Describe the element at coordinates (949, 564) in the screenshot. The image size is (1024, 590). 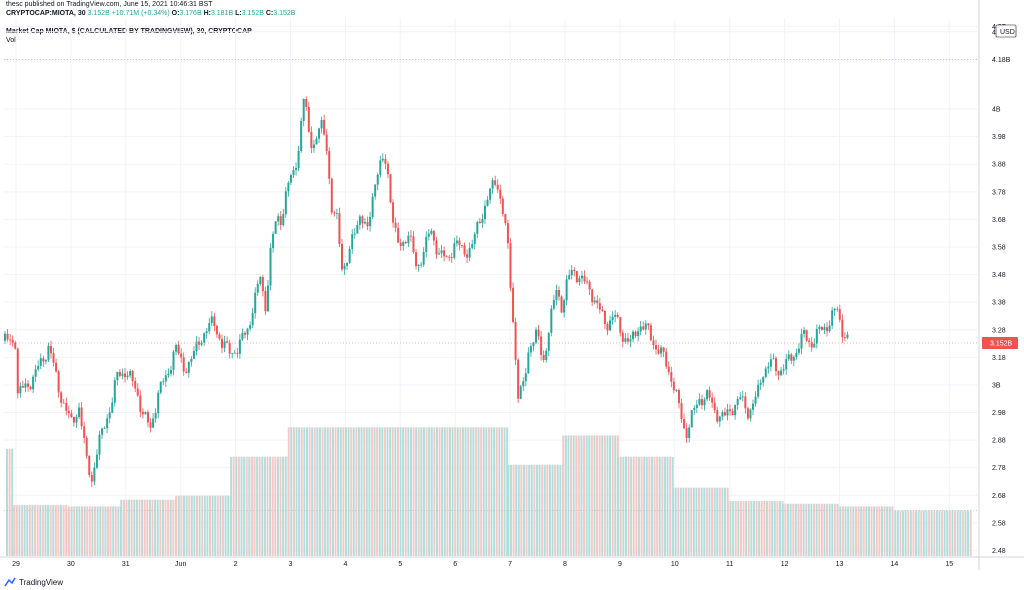
I see `time-tick-label: 15` at that location.